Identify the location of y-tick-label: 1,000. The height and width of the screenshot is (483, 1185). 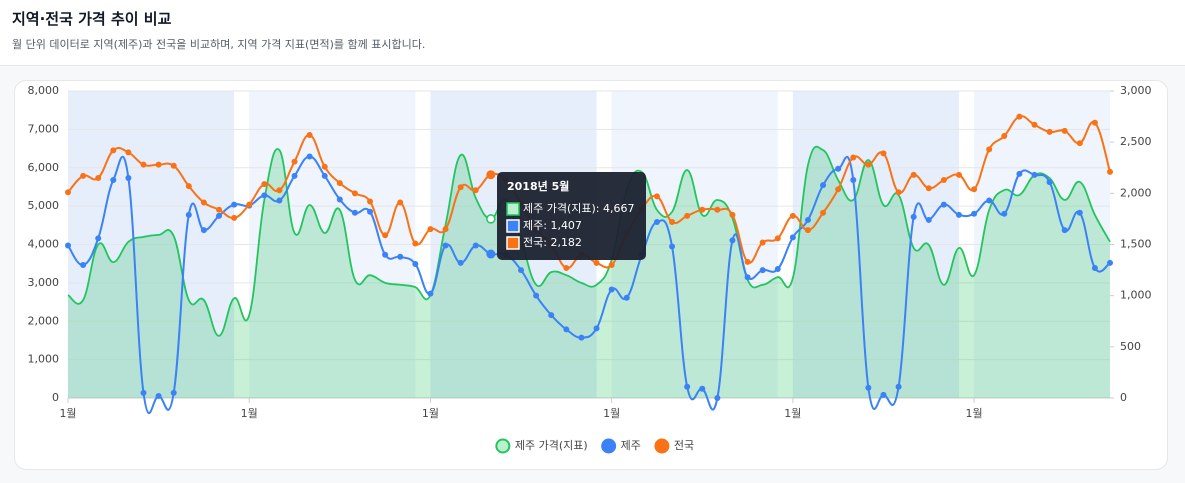
(44, 359).